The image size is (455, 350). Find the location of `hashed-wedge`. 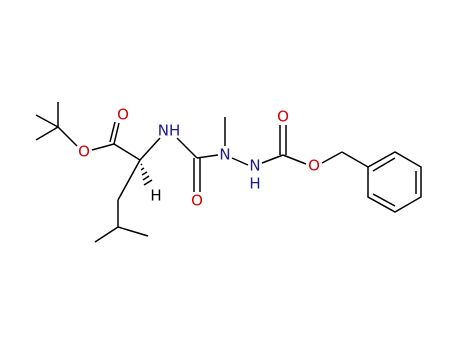

hashed-wedge is located at coordinates (146, 174).